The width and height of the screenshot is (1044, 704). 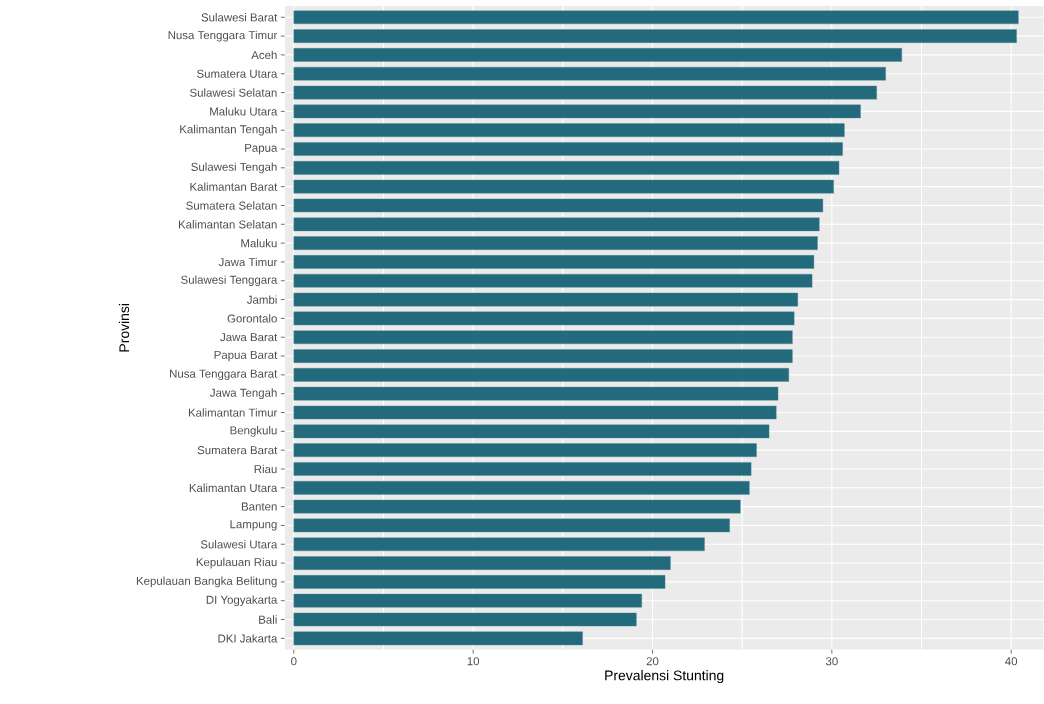 What do you see at coordinates (206, 582) in the screenshot?
I see `y-tick-label: Kepulauan Bangka Belitung` at bounding box center [206, 582].